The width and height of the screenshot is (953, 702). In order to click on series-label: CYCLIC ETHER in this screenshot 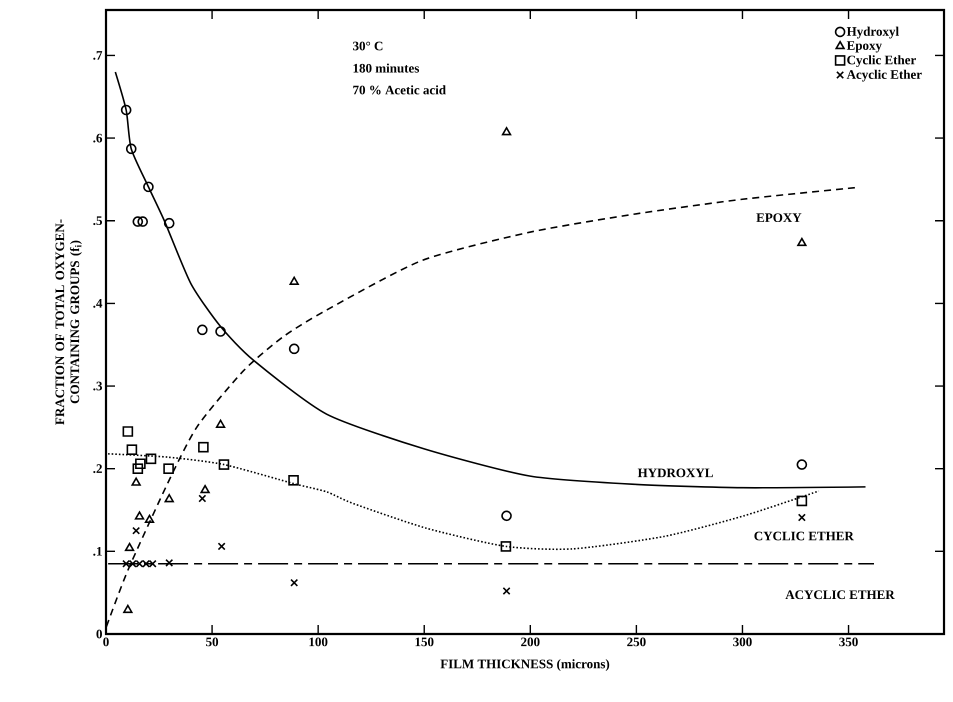, I will do `click(804, 536)`.